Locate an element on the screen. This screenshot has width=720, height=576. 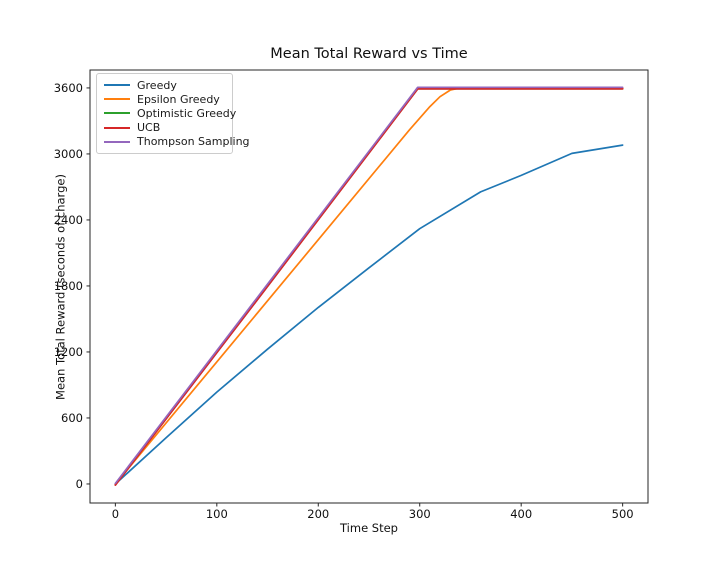
legend-item-epsilon-greedy: Epsilon Greedy is located at coordinates (164, 99).